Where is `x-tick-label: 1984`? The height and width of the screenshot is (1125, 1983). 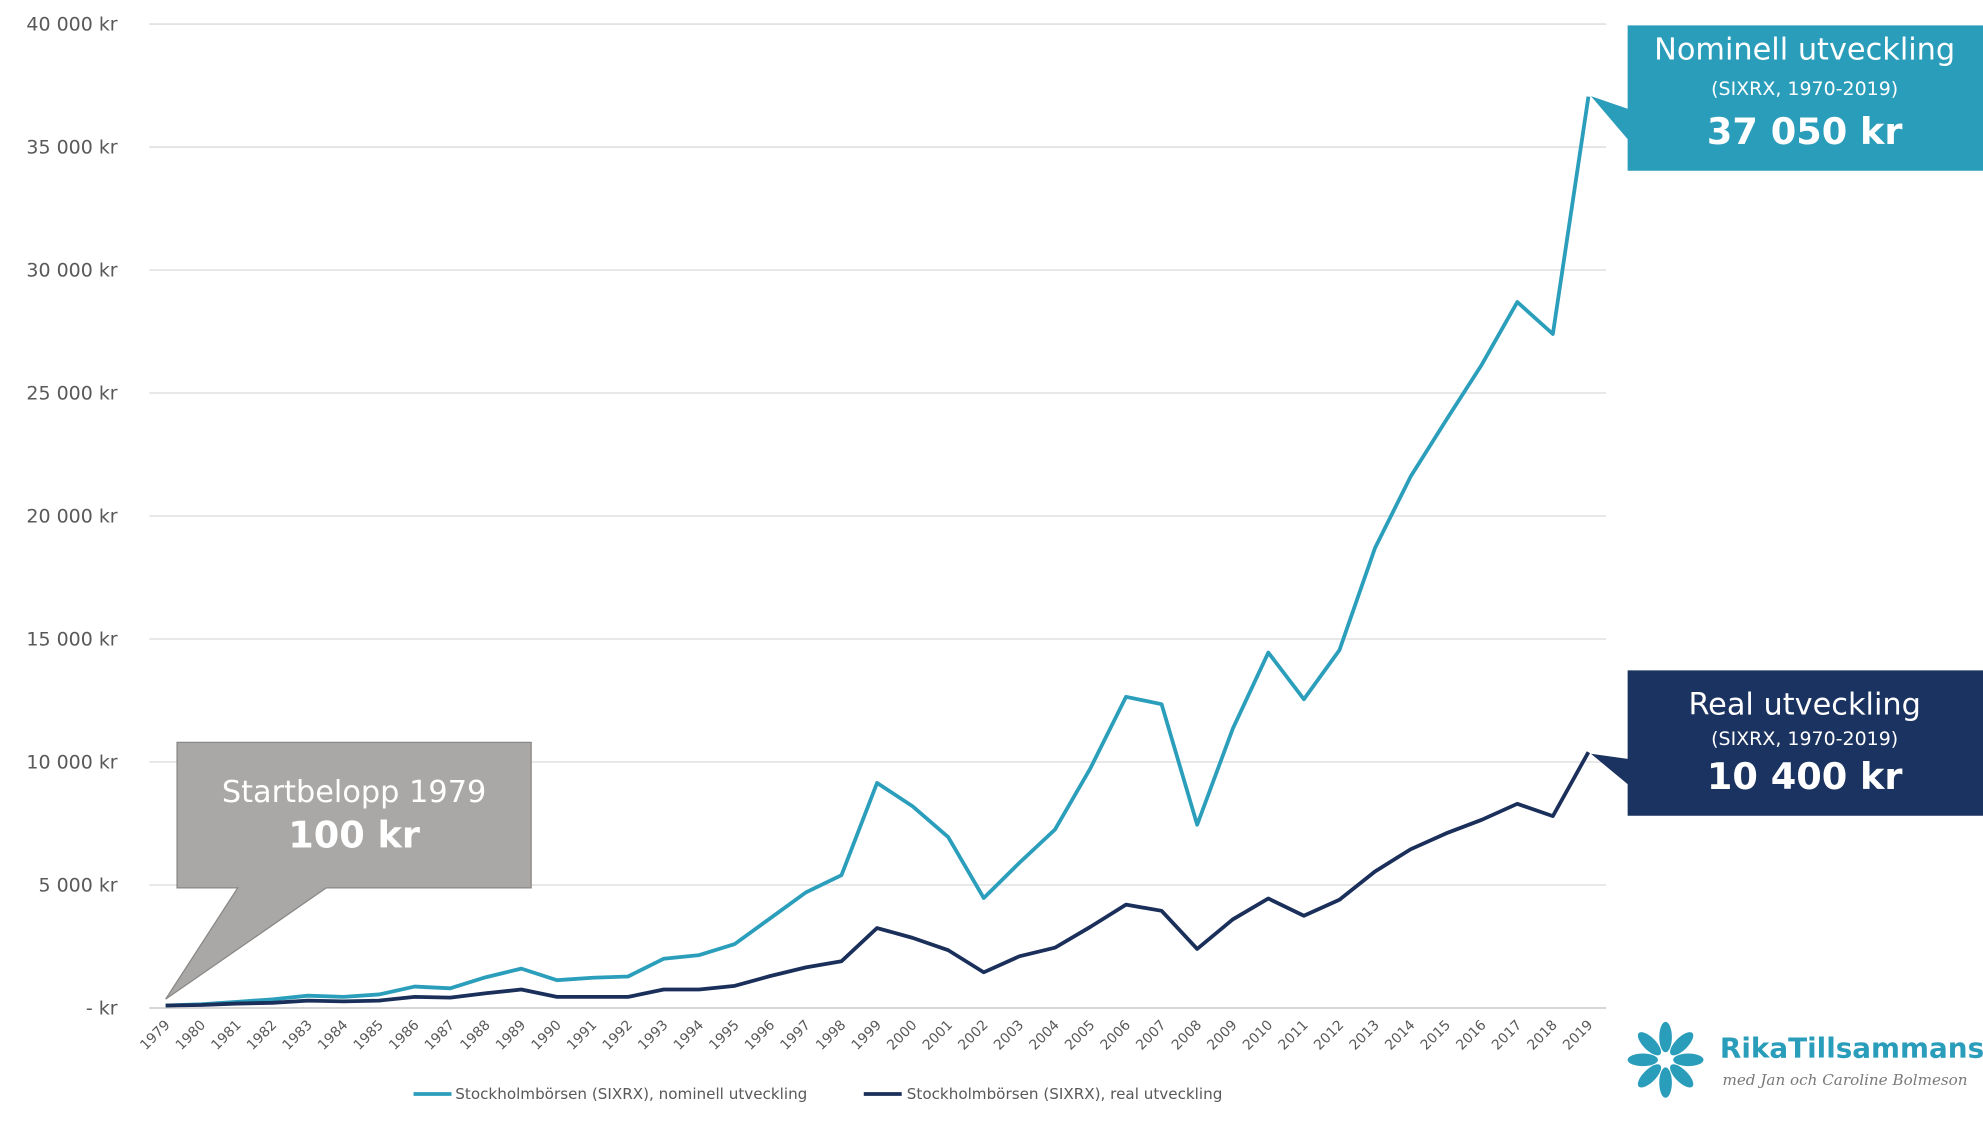
x-tick-label: 1984 is located at coordinates (333, 1035).